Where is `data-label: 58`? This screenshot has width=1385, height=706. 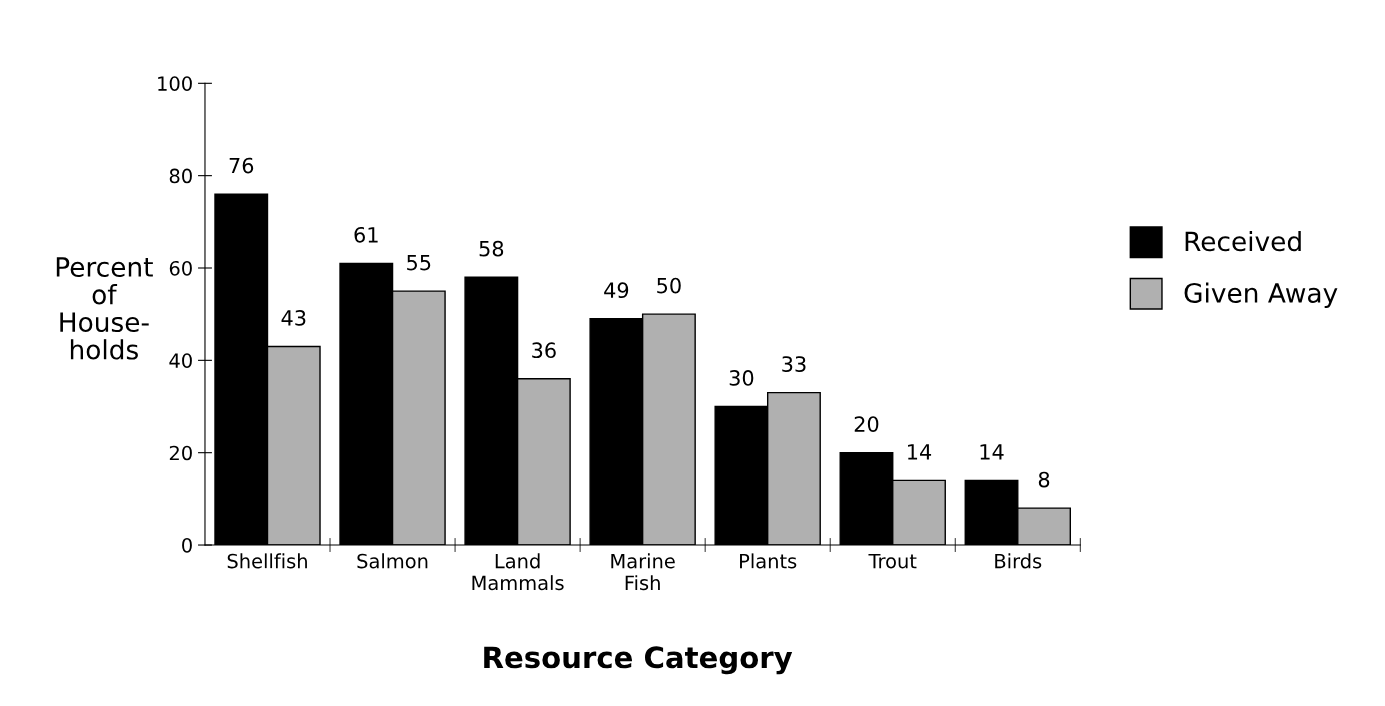 data-label: 58 is located at coordinates (491, 248).